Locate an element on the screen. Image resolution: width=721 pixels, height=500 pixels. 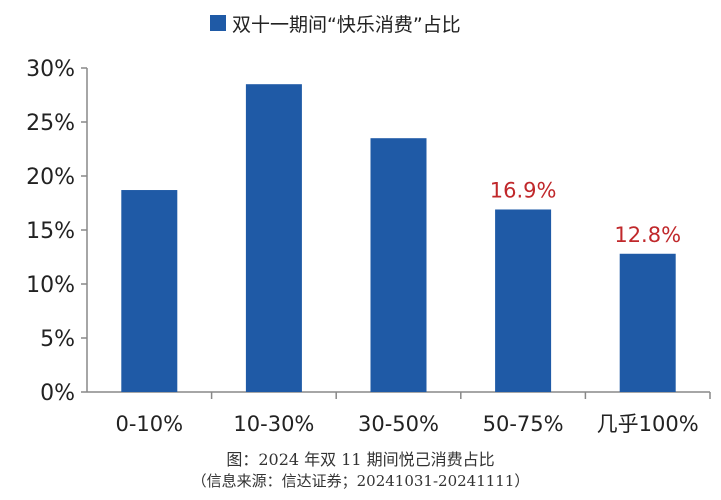
y-tick-label: 20% is located at coordinates (50, 177).